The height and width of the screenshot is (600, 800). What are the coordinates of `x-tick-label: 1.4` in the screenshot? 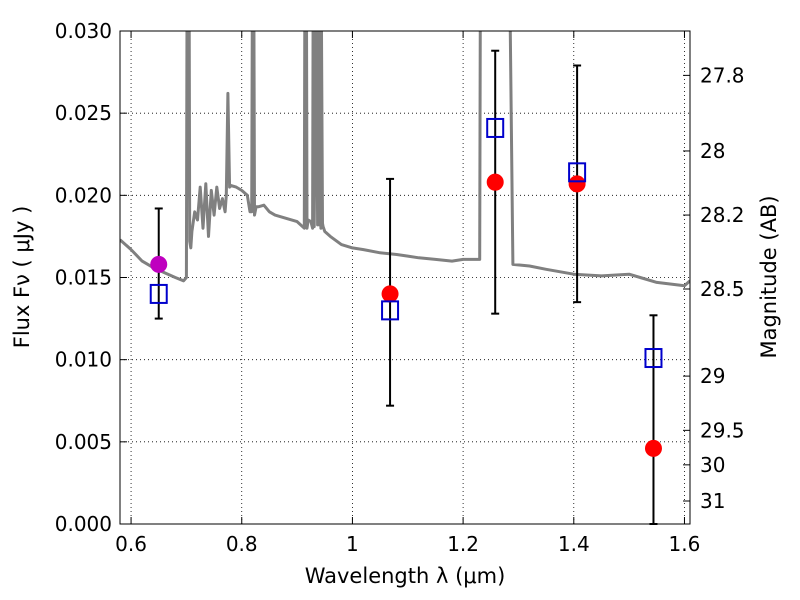 It's located at (574, 544).